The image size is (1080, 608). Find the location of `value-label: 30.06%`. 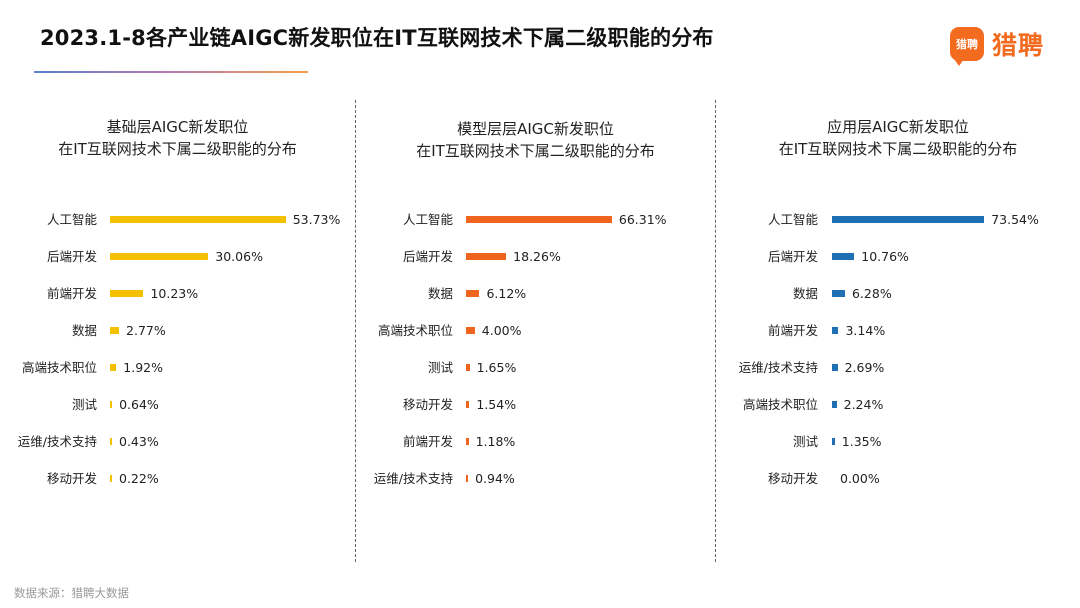

value-label: 30.06% is located at coordinates (239, 256).